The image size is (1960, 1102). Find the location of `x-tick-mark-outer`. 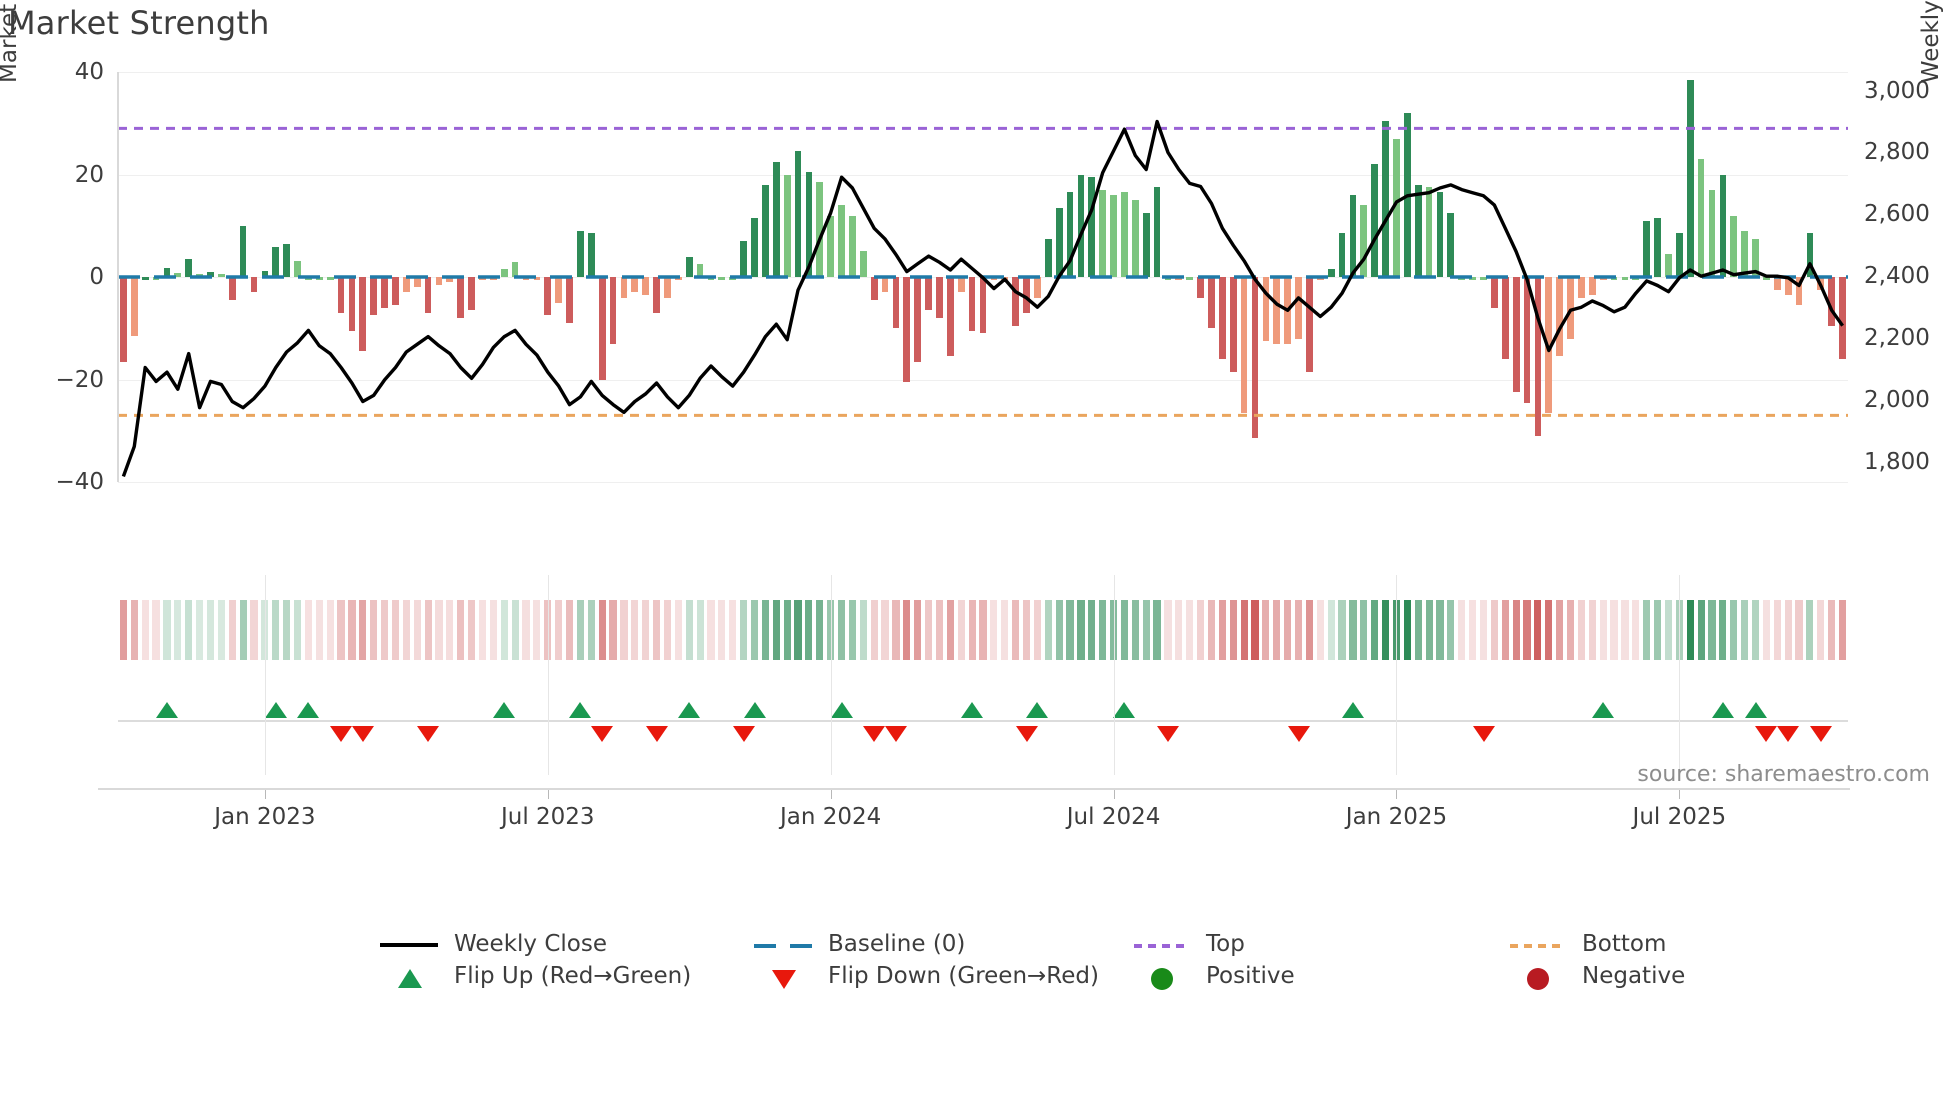

x-tick-mark-outer is located at coordinates (265, 794).